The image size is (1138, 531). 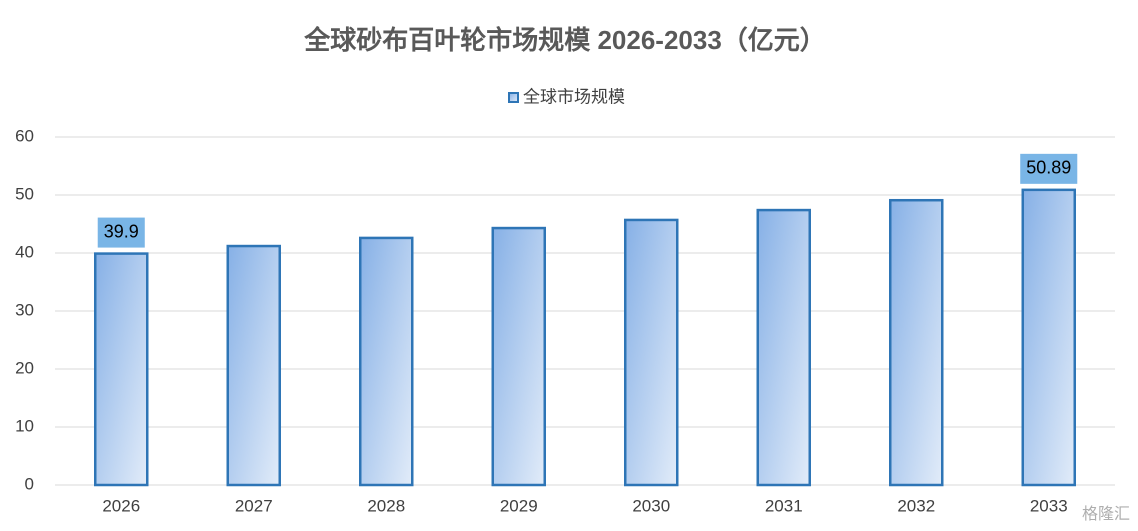 I want to click on data-label: 39.9, so click(x=121, y=232).